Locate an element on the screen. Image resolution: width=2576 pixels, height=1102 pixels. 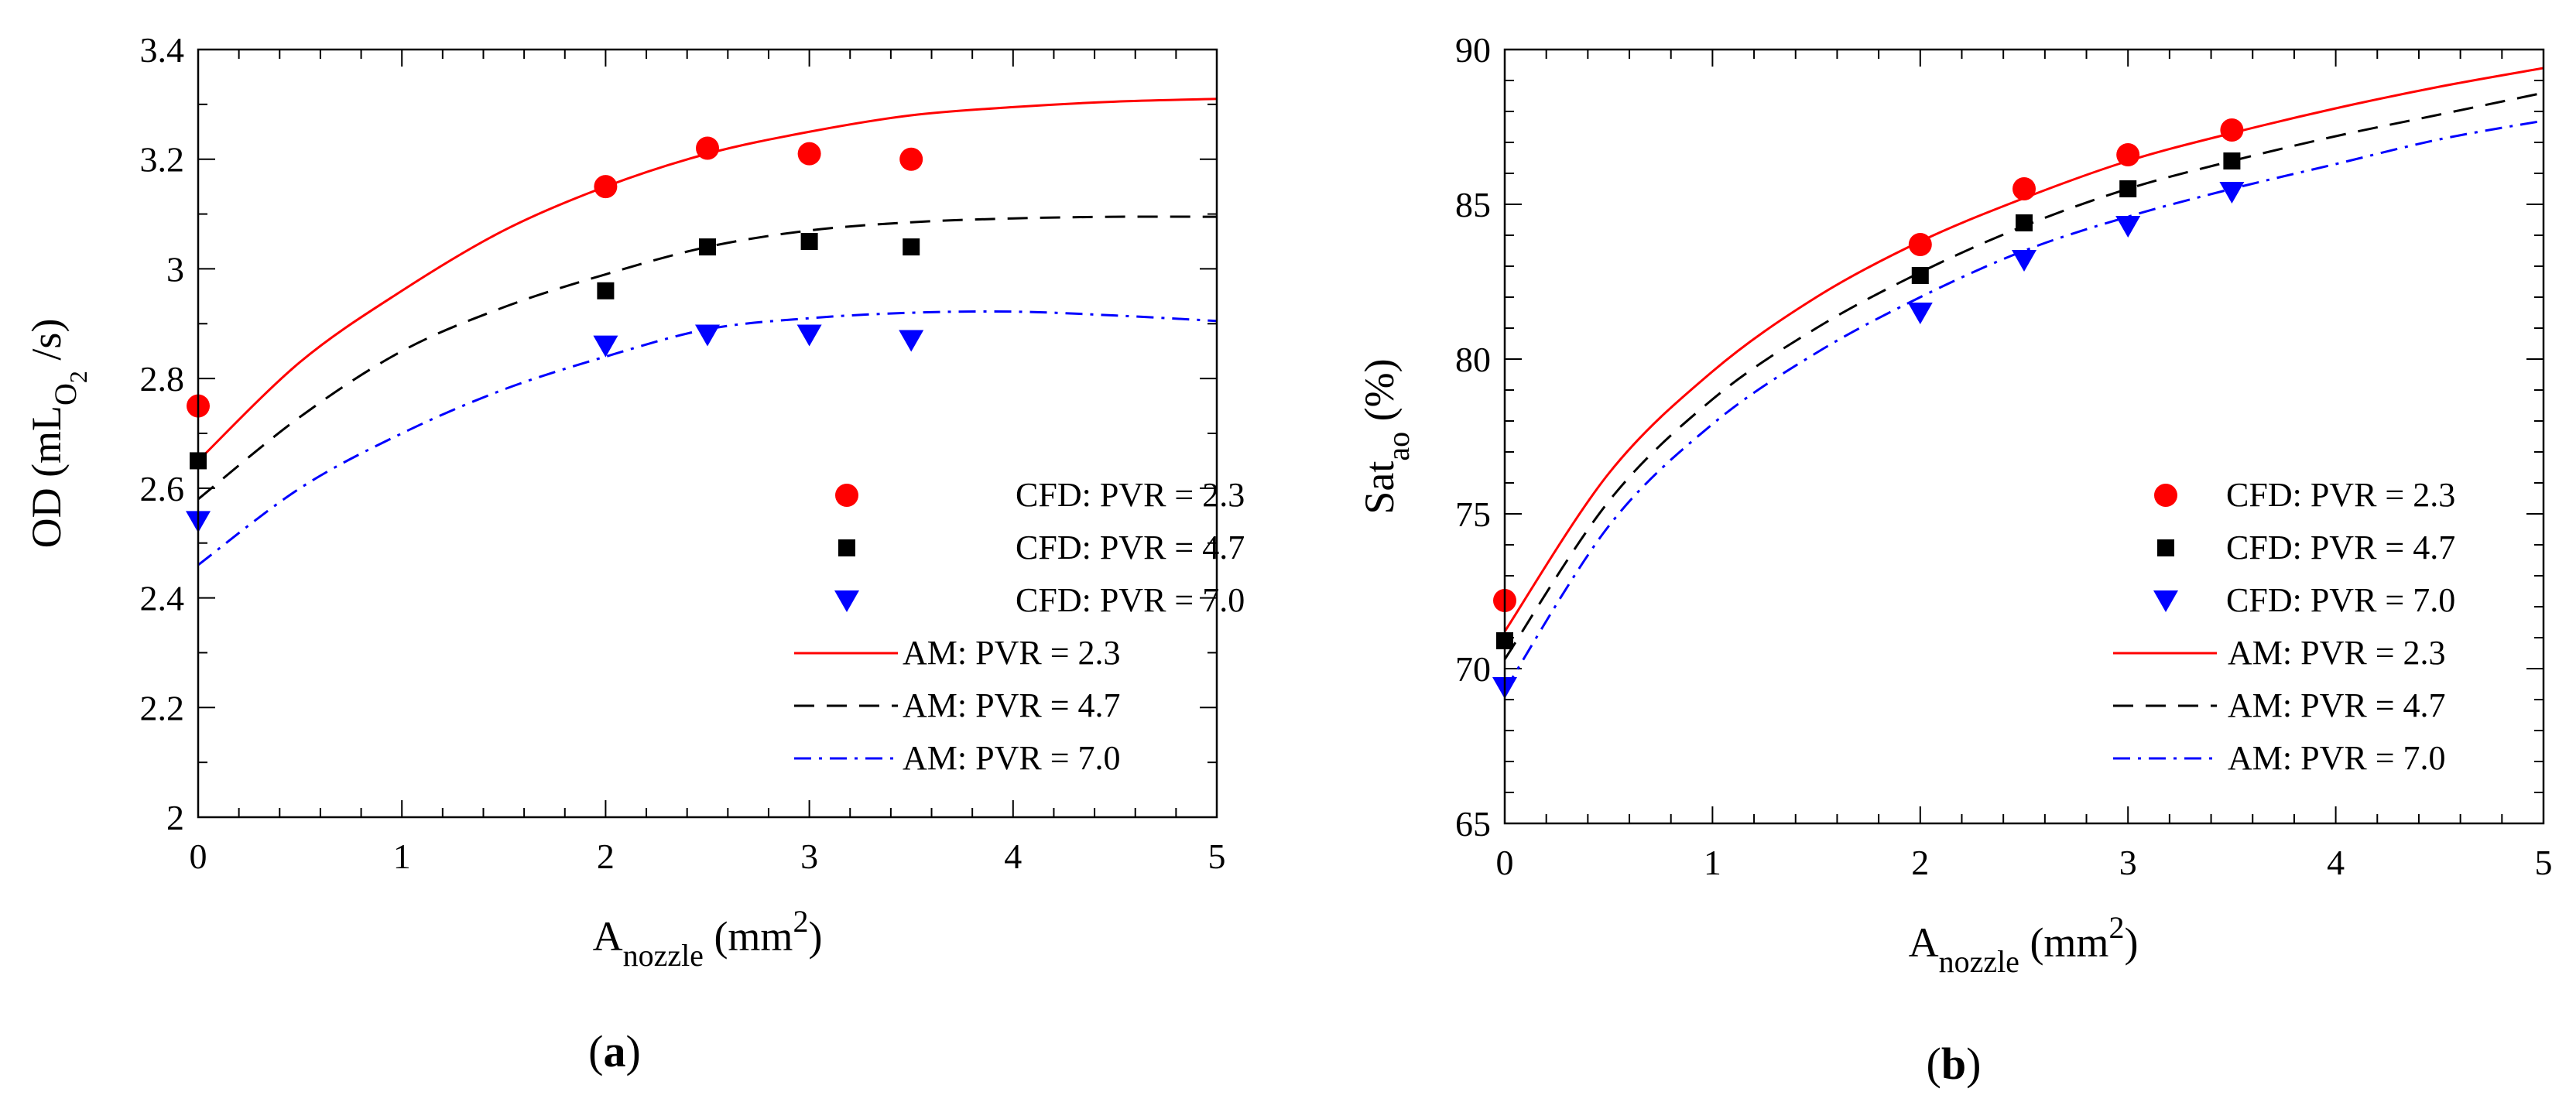
y-tick-label: 2.4 is located at coordinates (163, 598).